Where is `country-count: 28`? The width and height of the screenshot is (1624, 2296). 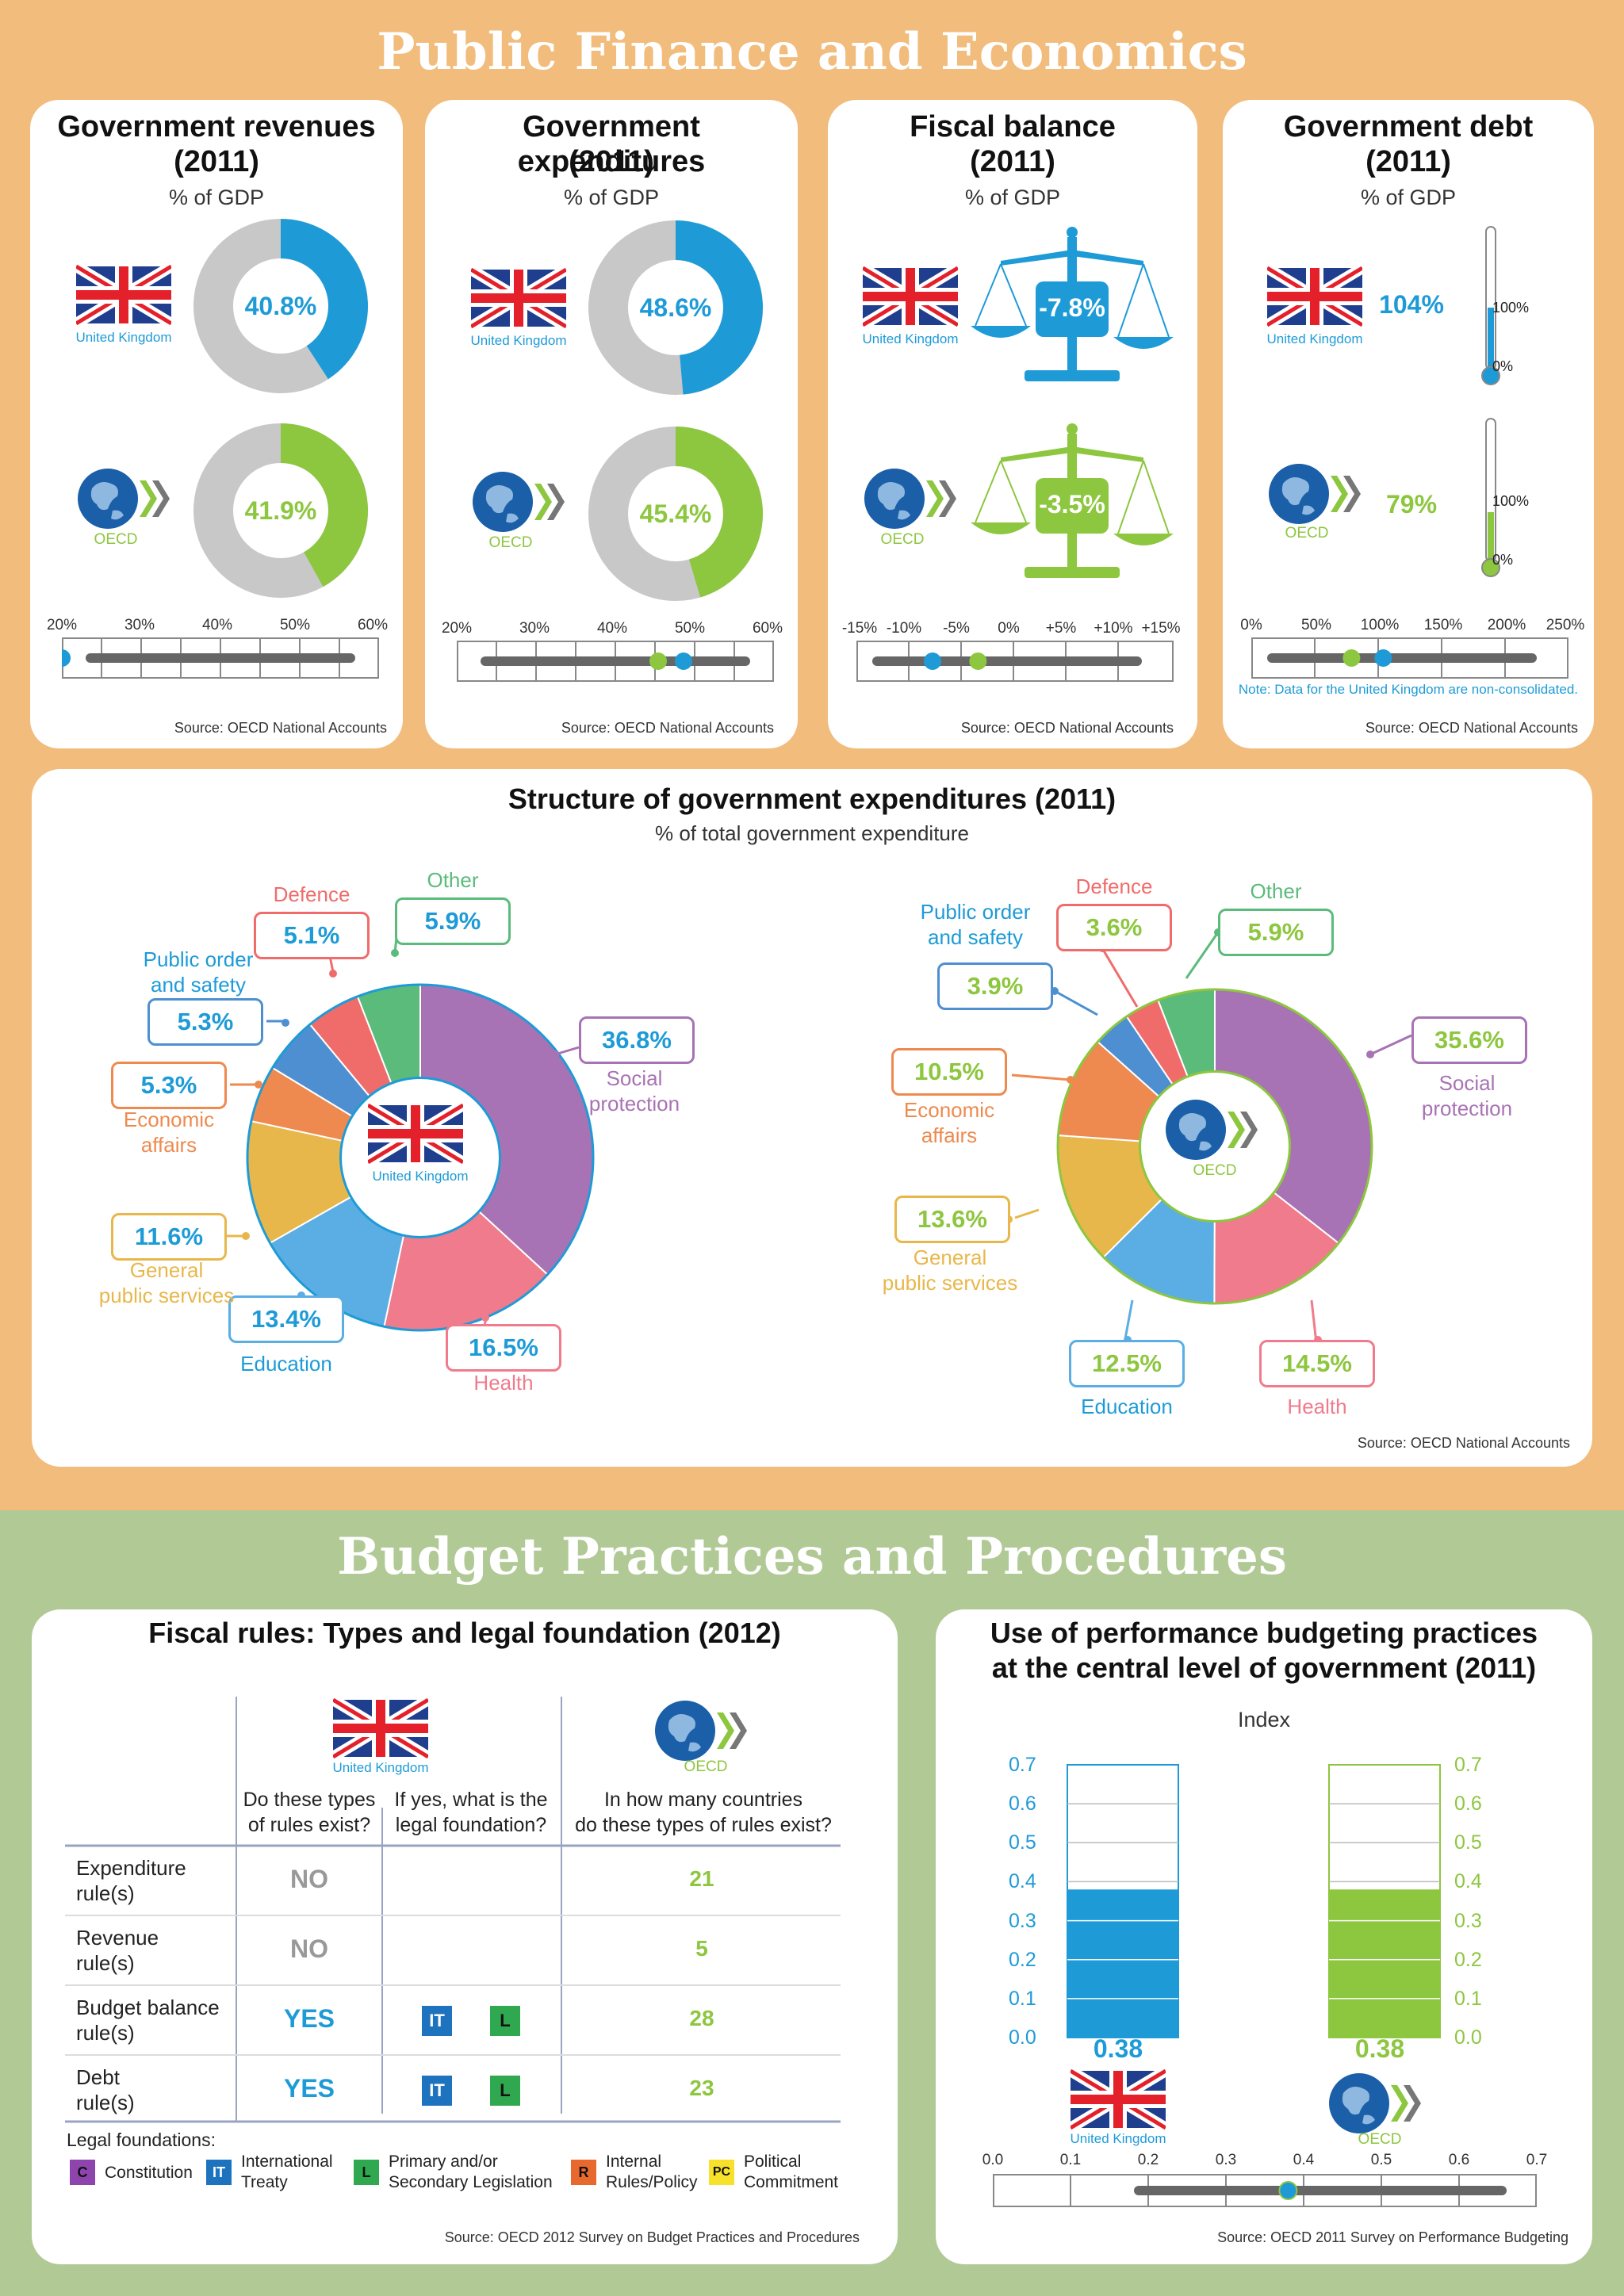
country-count: 28 is located at coordinates (701, 2018).